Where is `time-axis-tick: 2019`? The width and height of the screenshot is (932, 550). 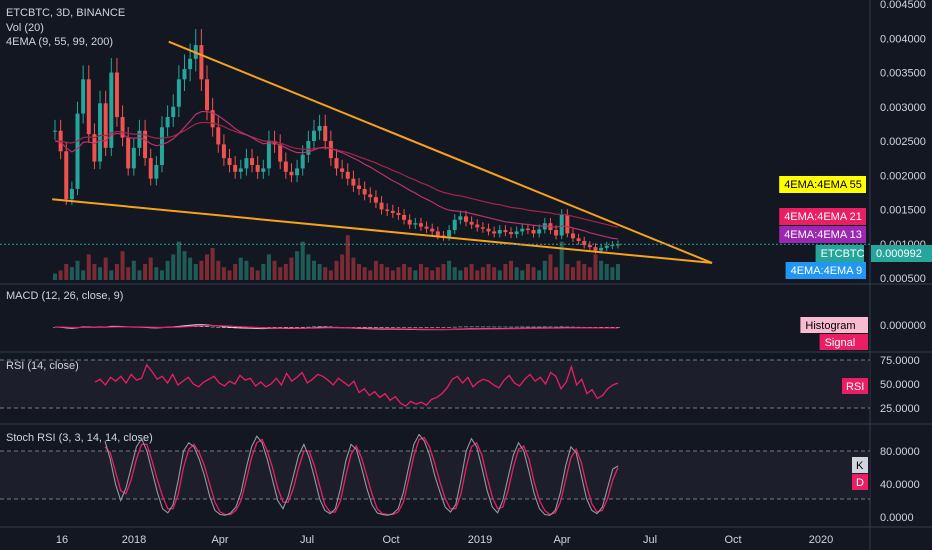
time-axis-tick: 2019 is located at coordinates (480, 540).